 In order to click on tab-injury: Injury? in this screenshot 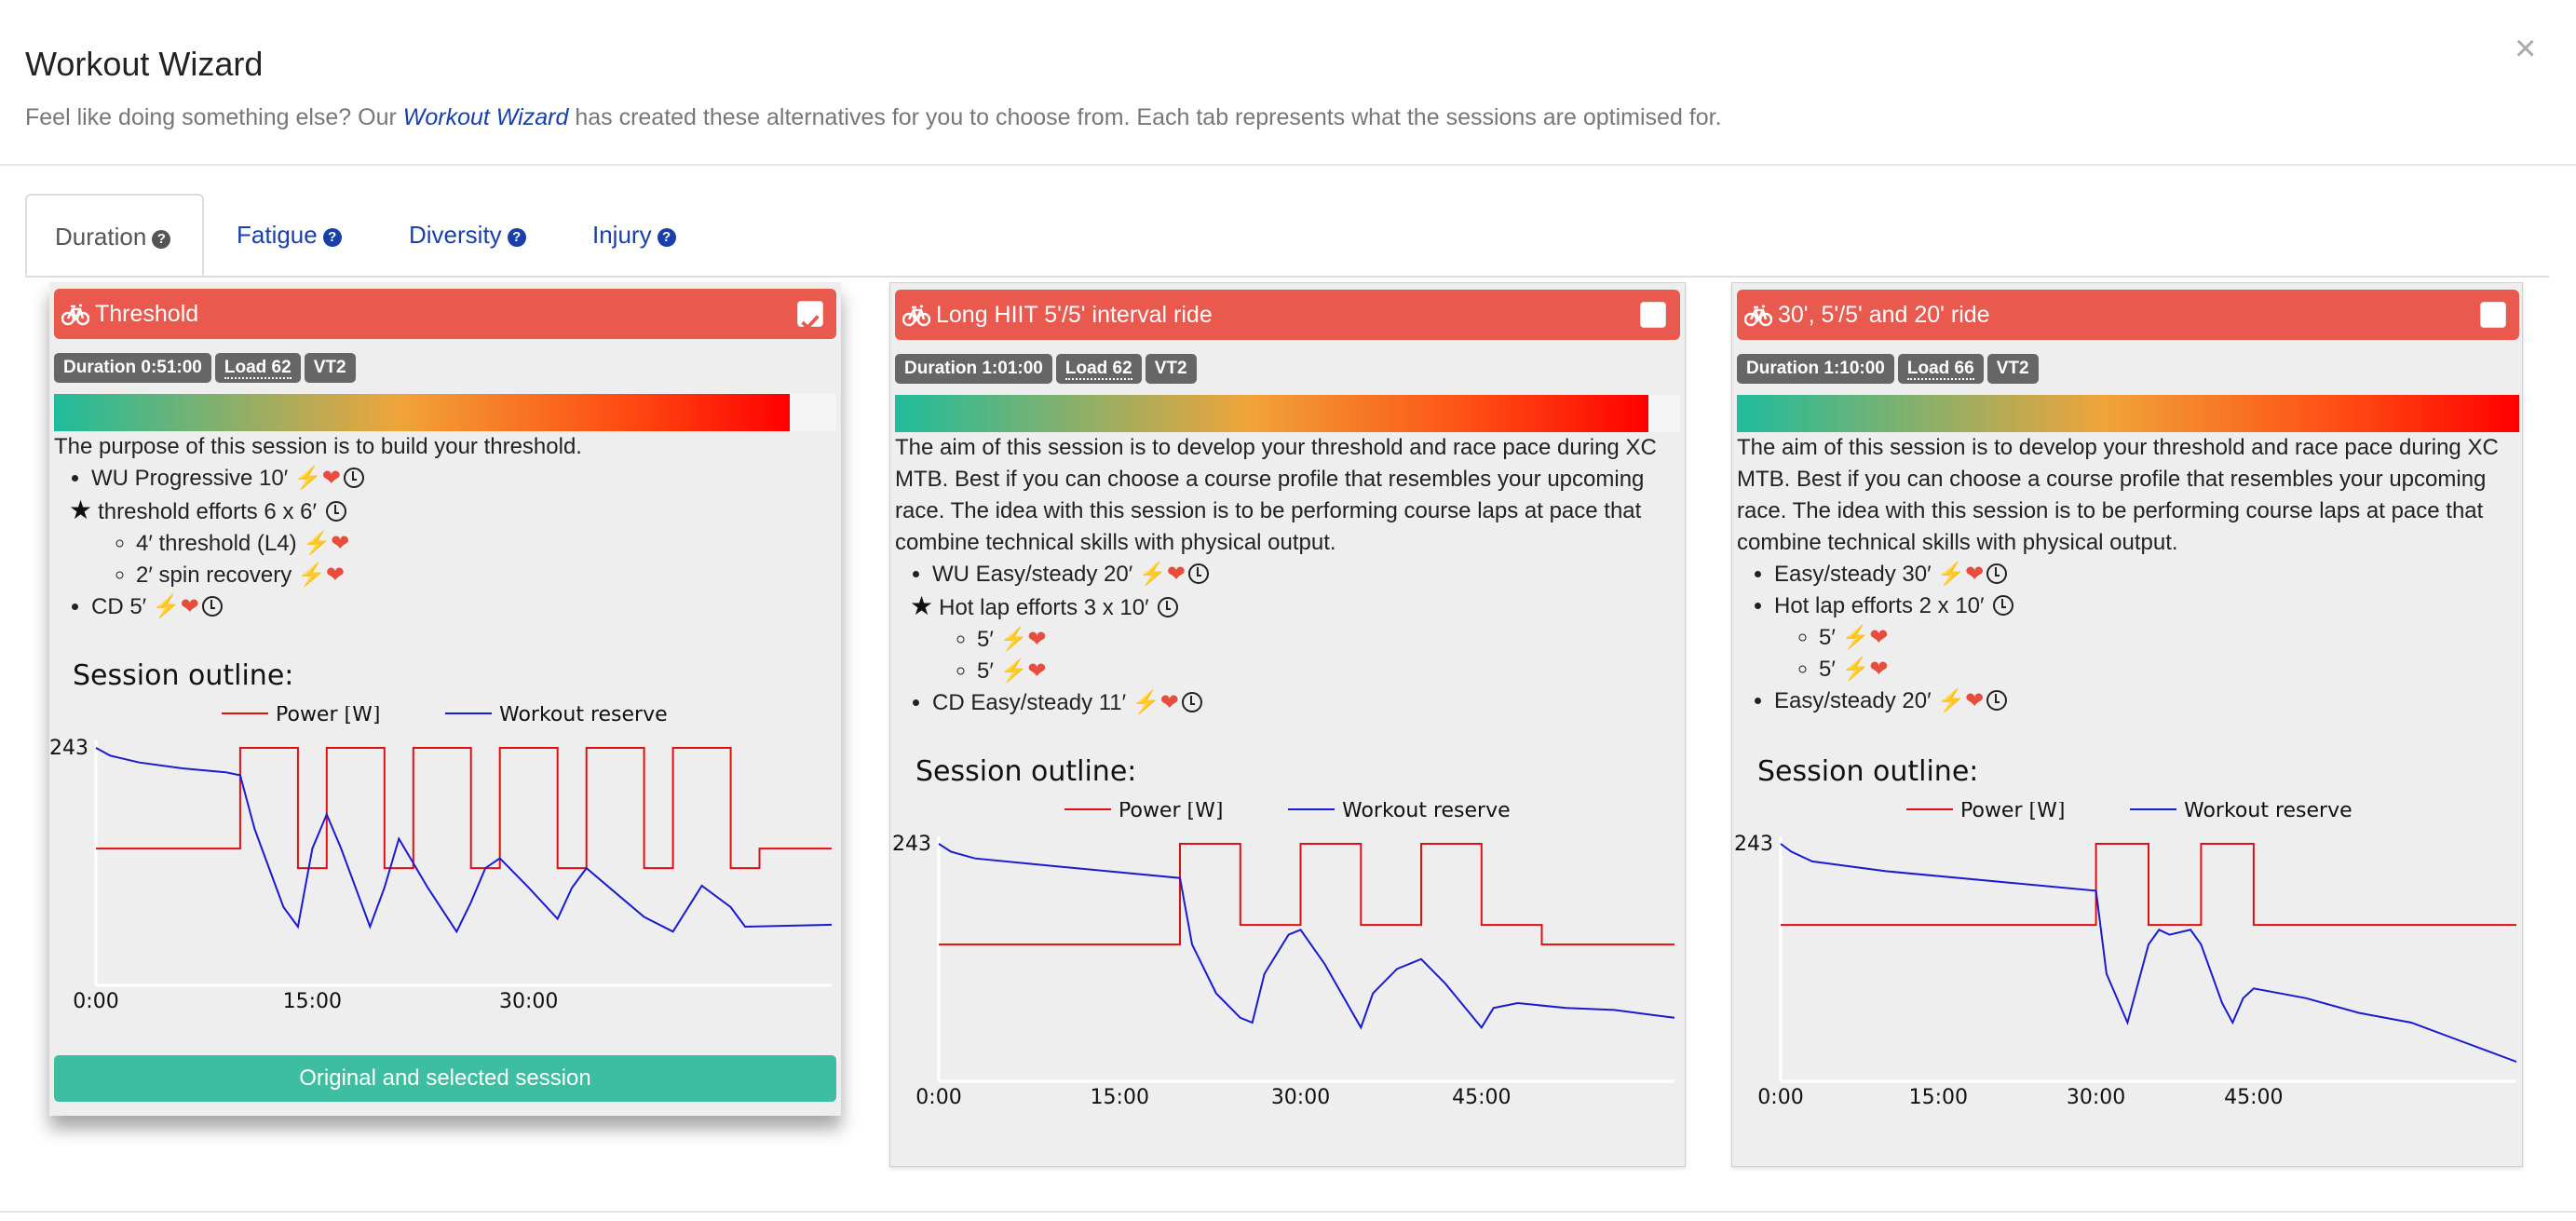, I will do `click(634, 235)`.